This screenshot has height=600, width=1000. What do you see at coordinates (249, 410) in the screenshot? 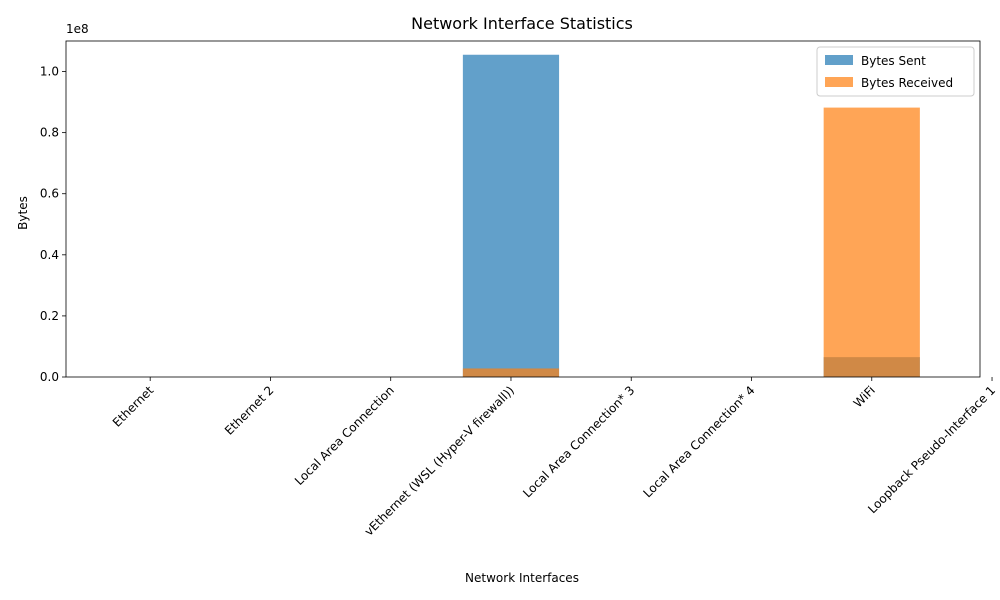
I see `x-tick-label: Ethernet 2` at bounding box center [249, 410].